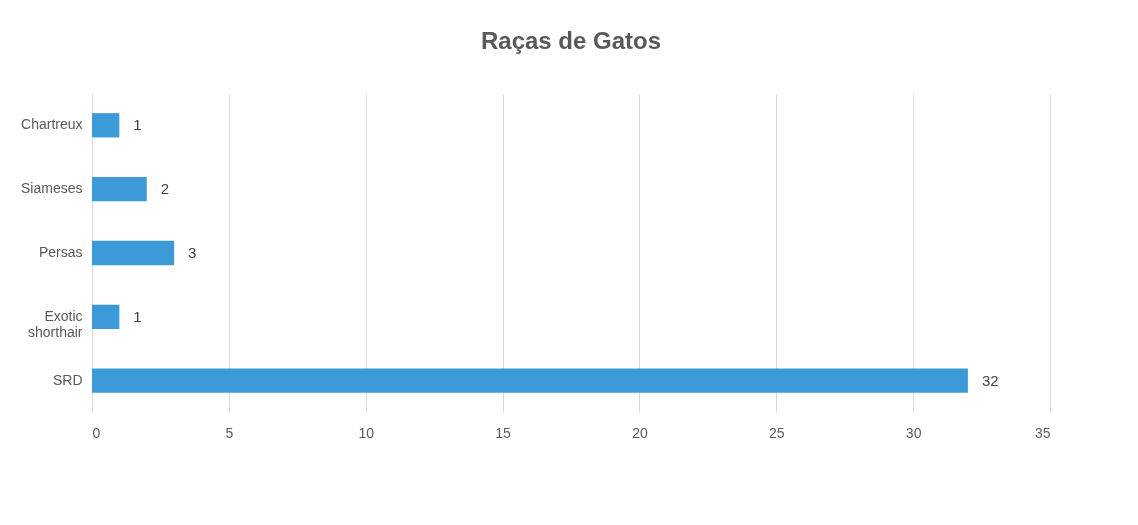 The image size is (1138, 525). Describe the element at coordinates (192, 252) in the screenshot. I see `data-label: 3` at that location.